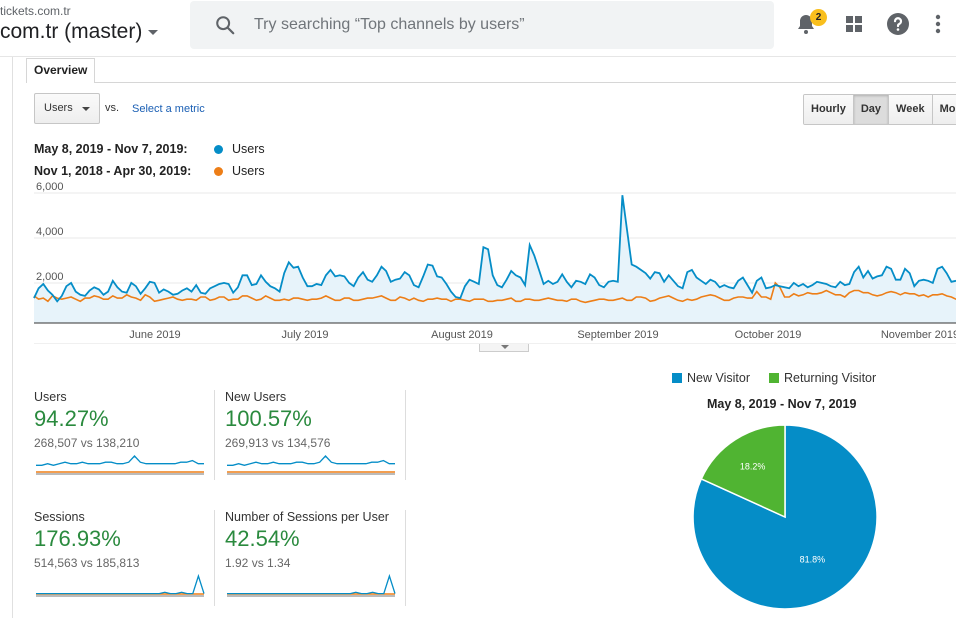 This screenshot has height=620, width=956. Describe the element at coordinates (944, 109) in the screenshot. I see `period-month-button: Mon` at that location.